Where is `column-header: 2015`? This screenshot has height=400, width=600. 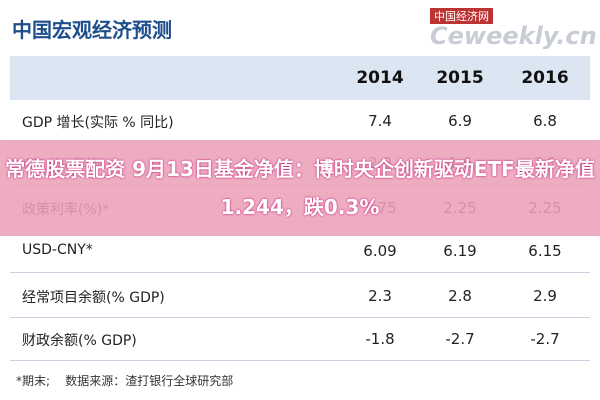
column-header: 2015 is located at coordinates (460, 78).